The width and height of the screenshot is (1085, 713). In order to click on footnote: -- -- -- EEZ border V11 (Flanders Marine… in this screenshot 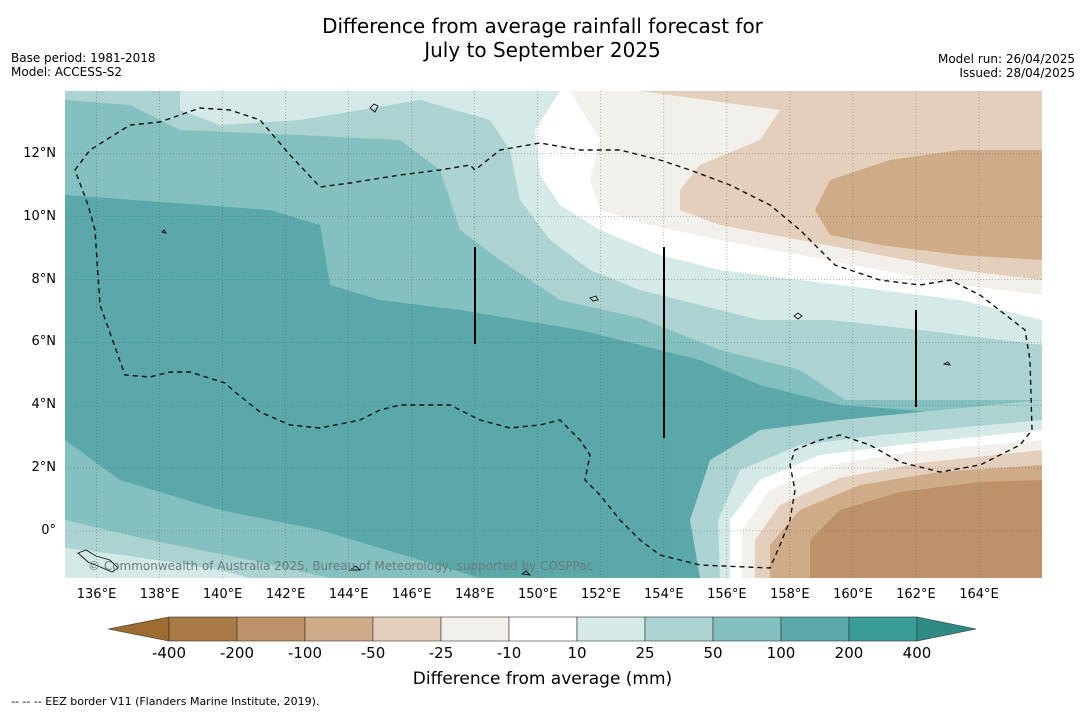, I will do `click(165, 701)`.